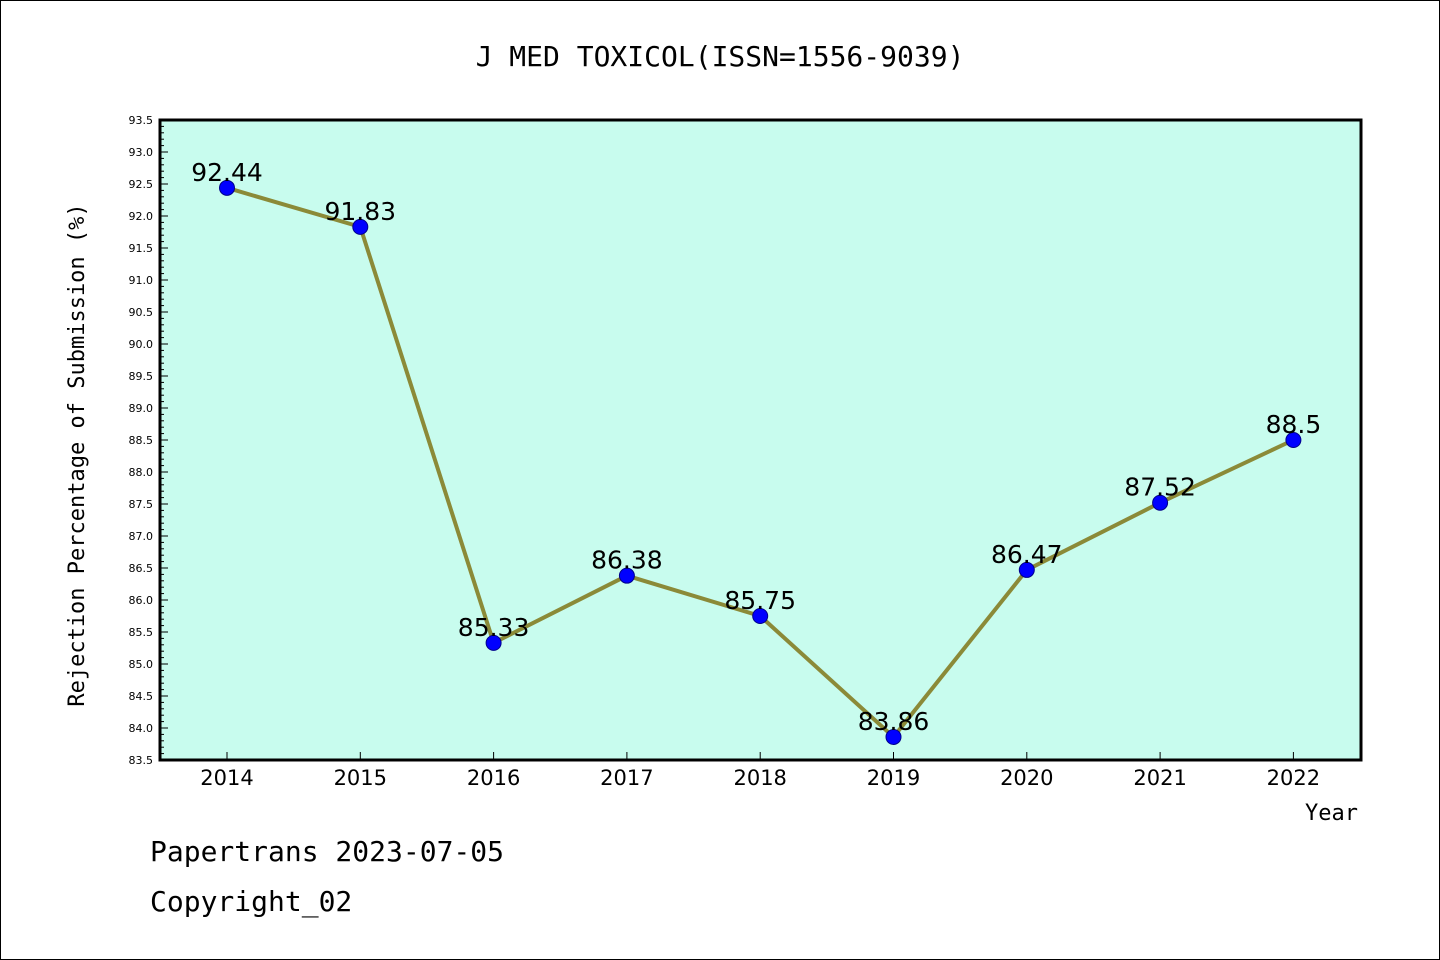 The height and width of the screenshot is (960, 1440). Describe the element at coordinates (77, 454) in the screenshot. I see `y-axis-title: Rejection Percentage of Submission (%)` at that location.